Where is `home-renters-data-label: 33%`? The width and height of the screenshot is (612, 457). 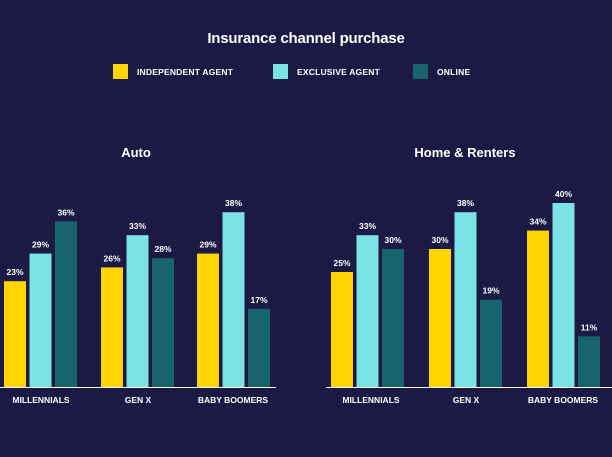
home-renters-data-label: 33% is located at coordinates (367, 226).